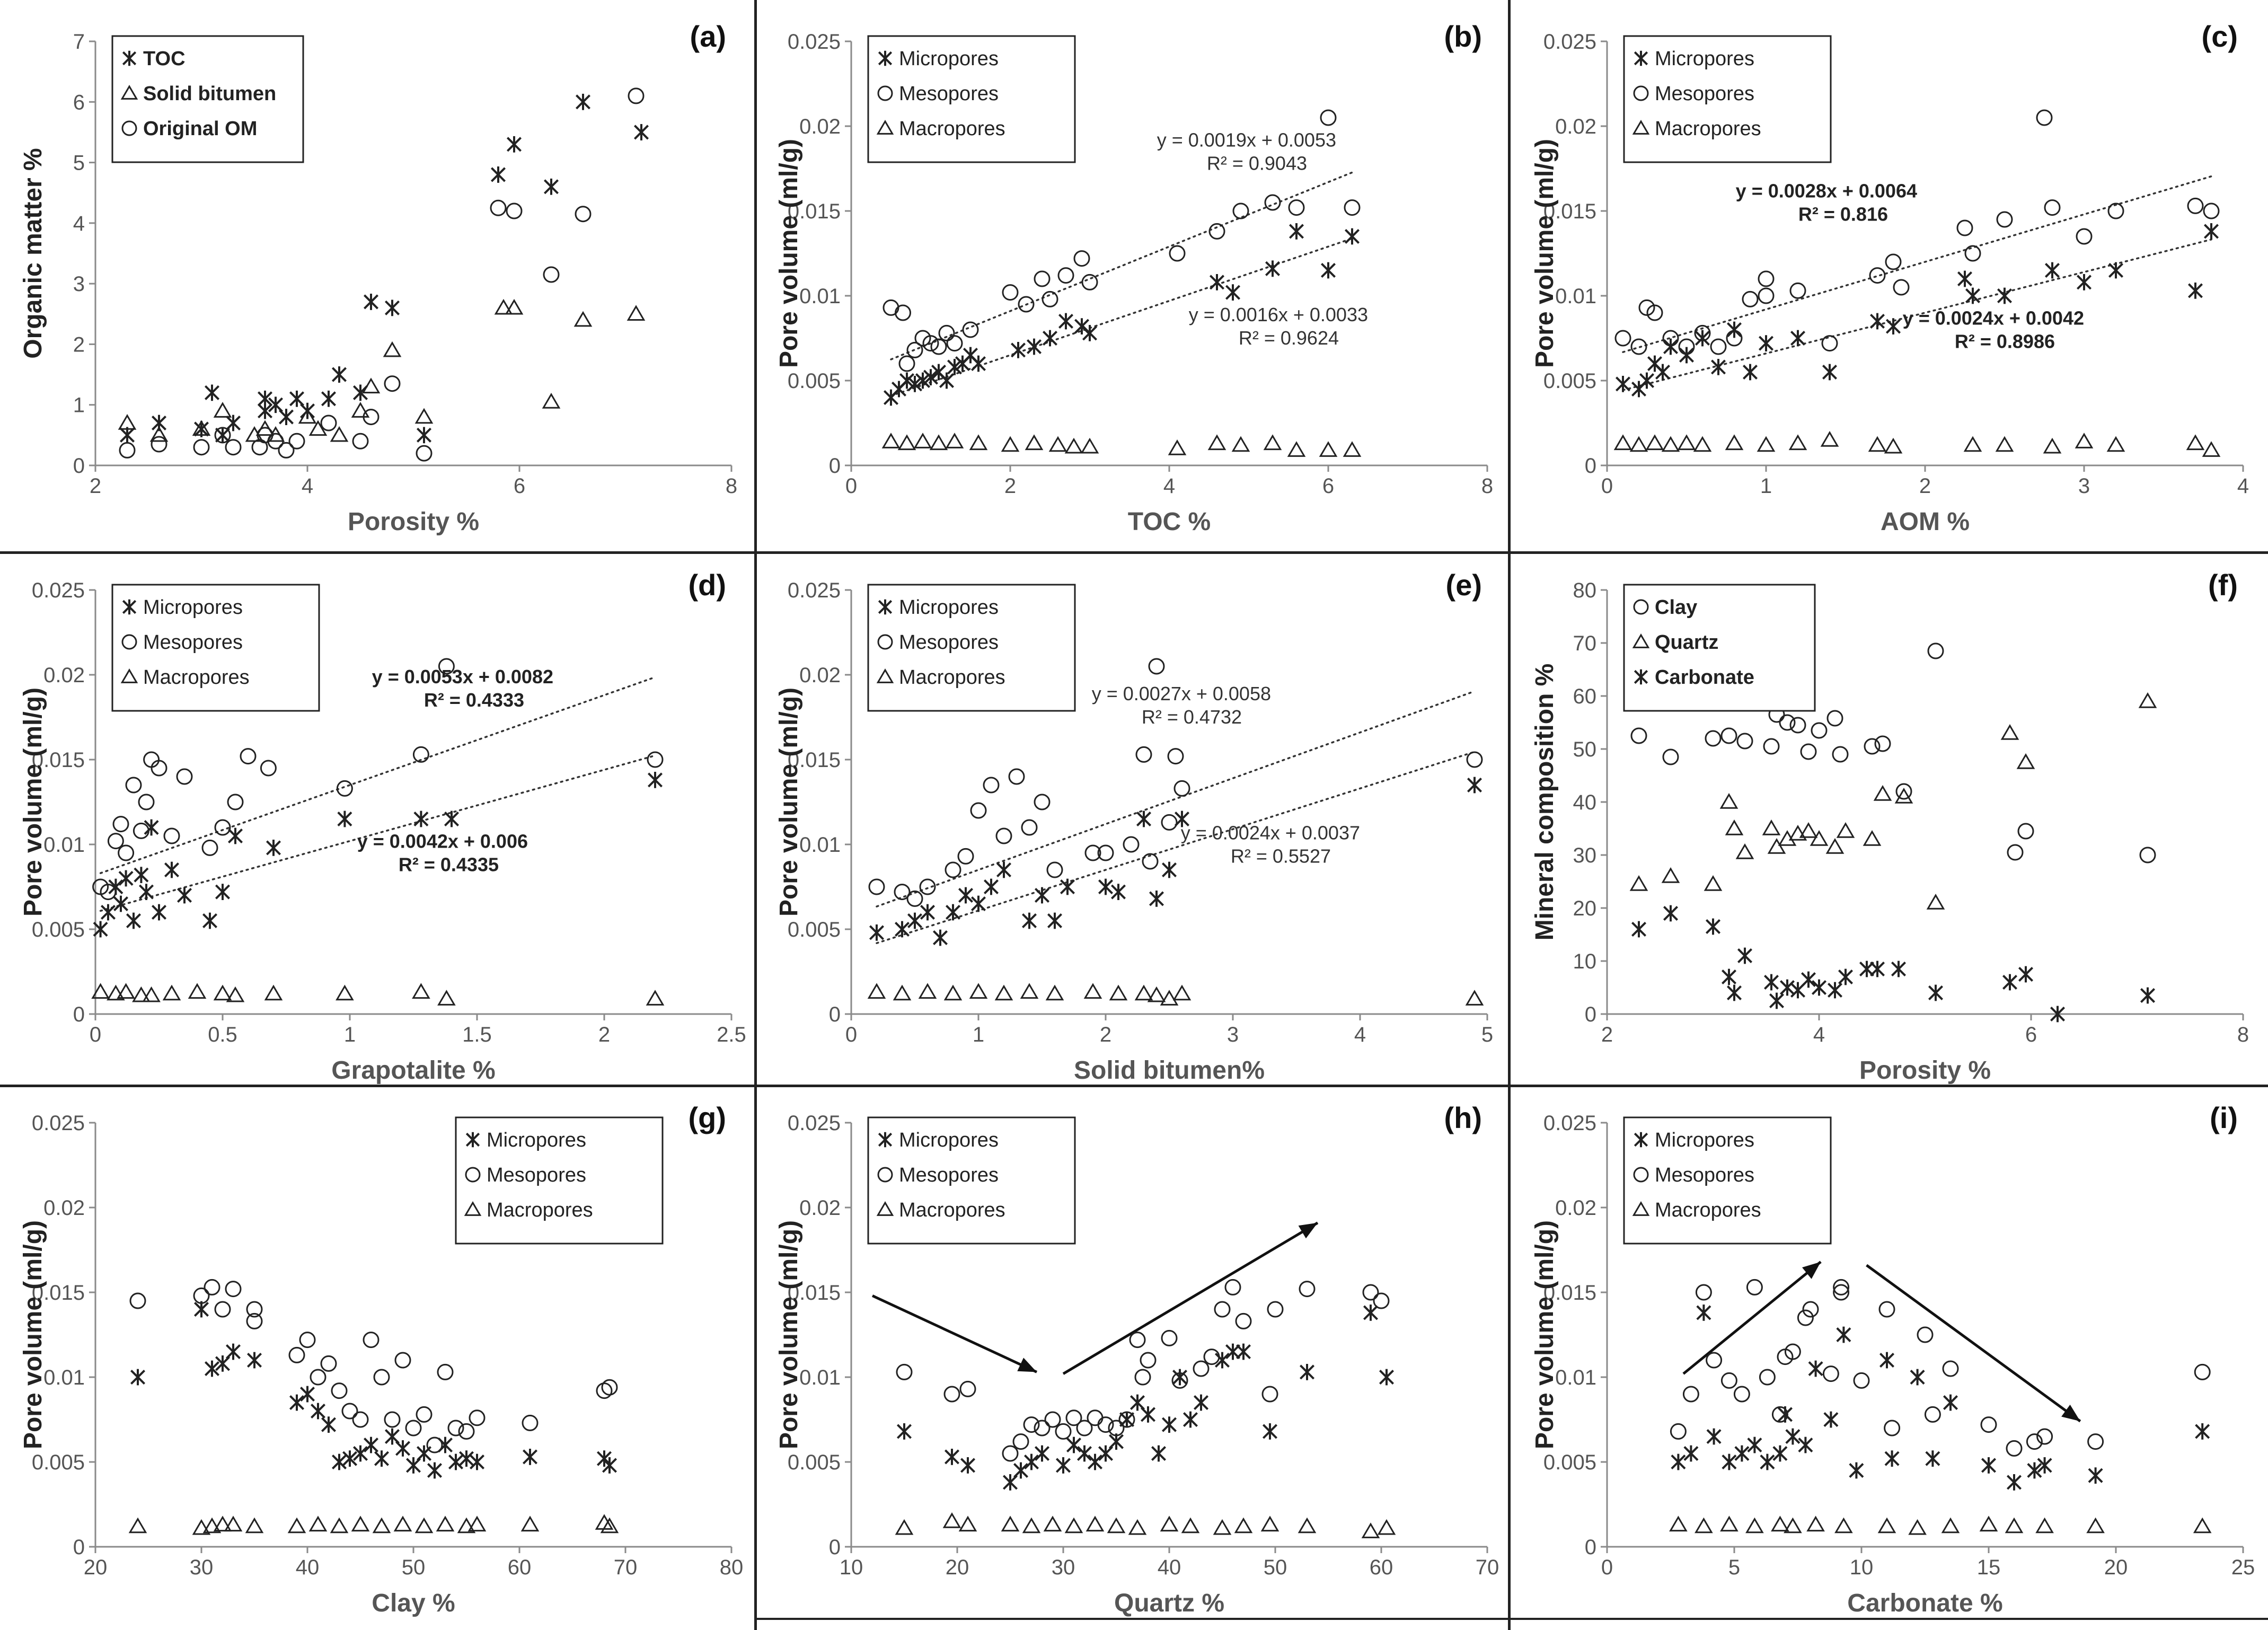  What do you see at coordinates (64, 1377) in the screenshot?
I see `y-tick-label: 0.01` at bounding box center [64, 1377].